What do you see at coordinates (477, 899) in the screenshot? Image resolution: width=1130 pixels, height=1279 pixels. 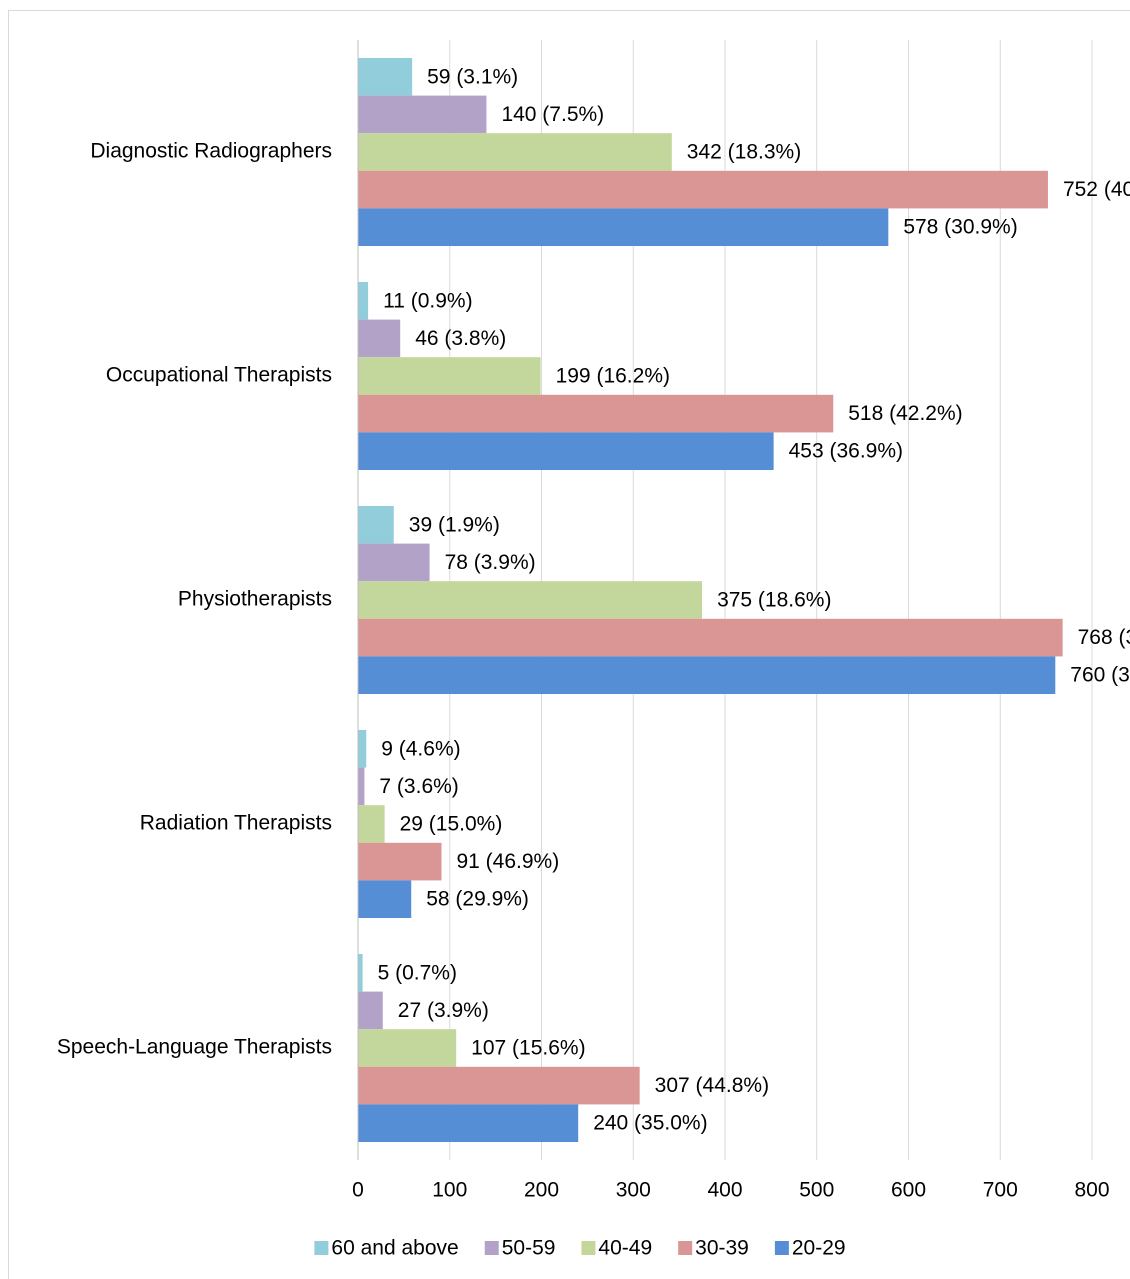 I see `value-label: 58 (29.9%)` at bounding box center [477, 899].